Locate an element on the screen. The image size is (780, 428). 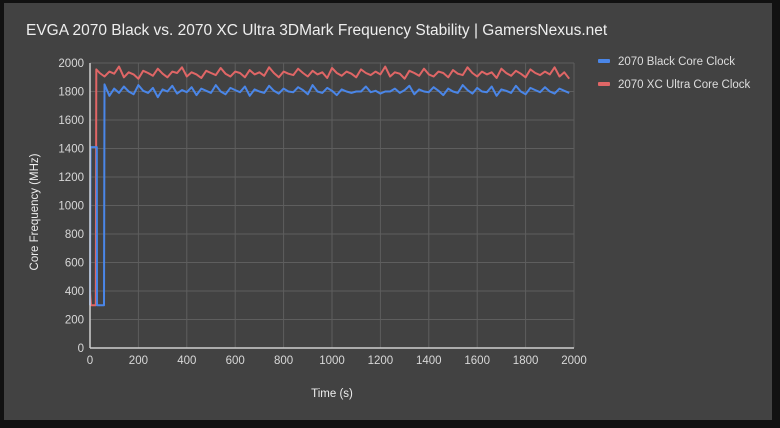
x-tick-label: 2000 is located at coordinates (574, 361).